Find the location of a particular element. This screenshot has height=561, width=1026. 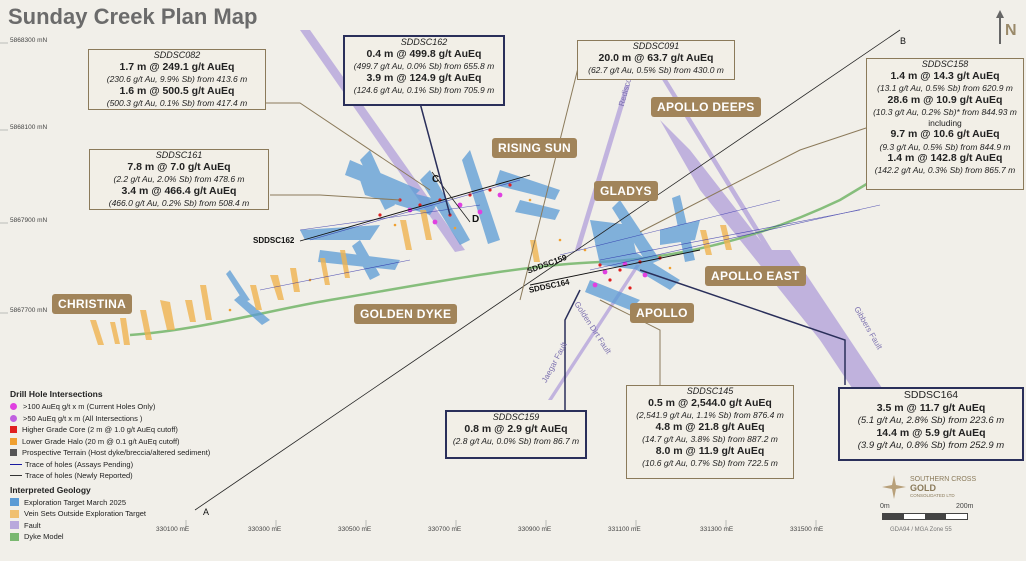

legend-item-label: Trace of holes (Assays Pending) is located at coordinates (79, 464).